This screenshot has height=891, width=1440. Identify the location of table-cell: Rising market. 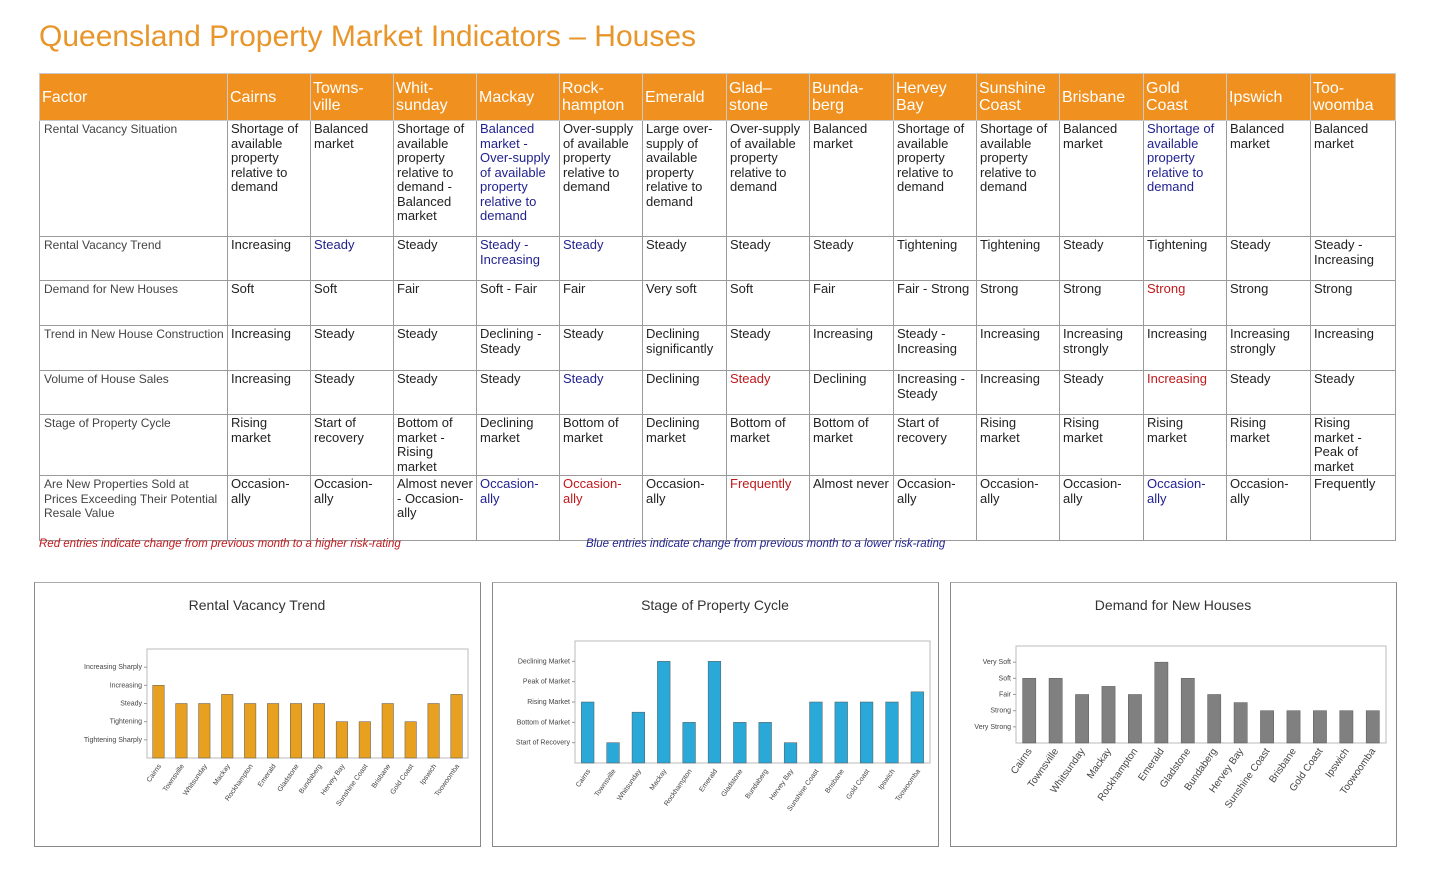
(1268, 445).